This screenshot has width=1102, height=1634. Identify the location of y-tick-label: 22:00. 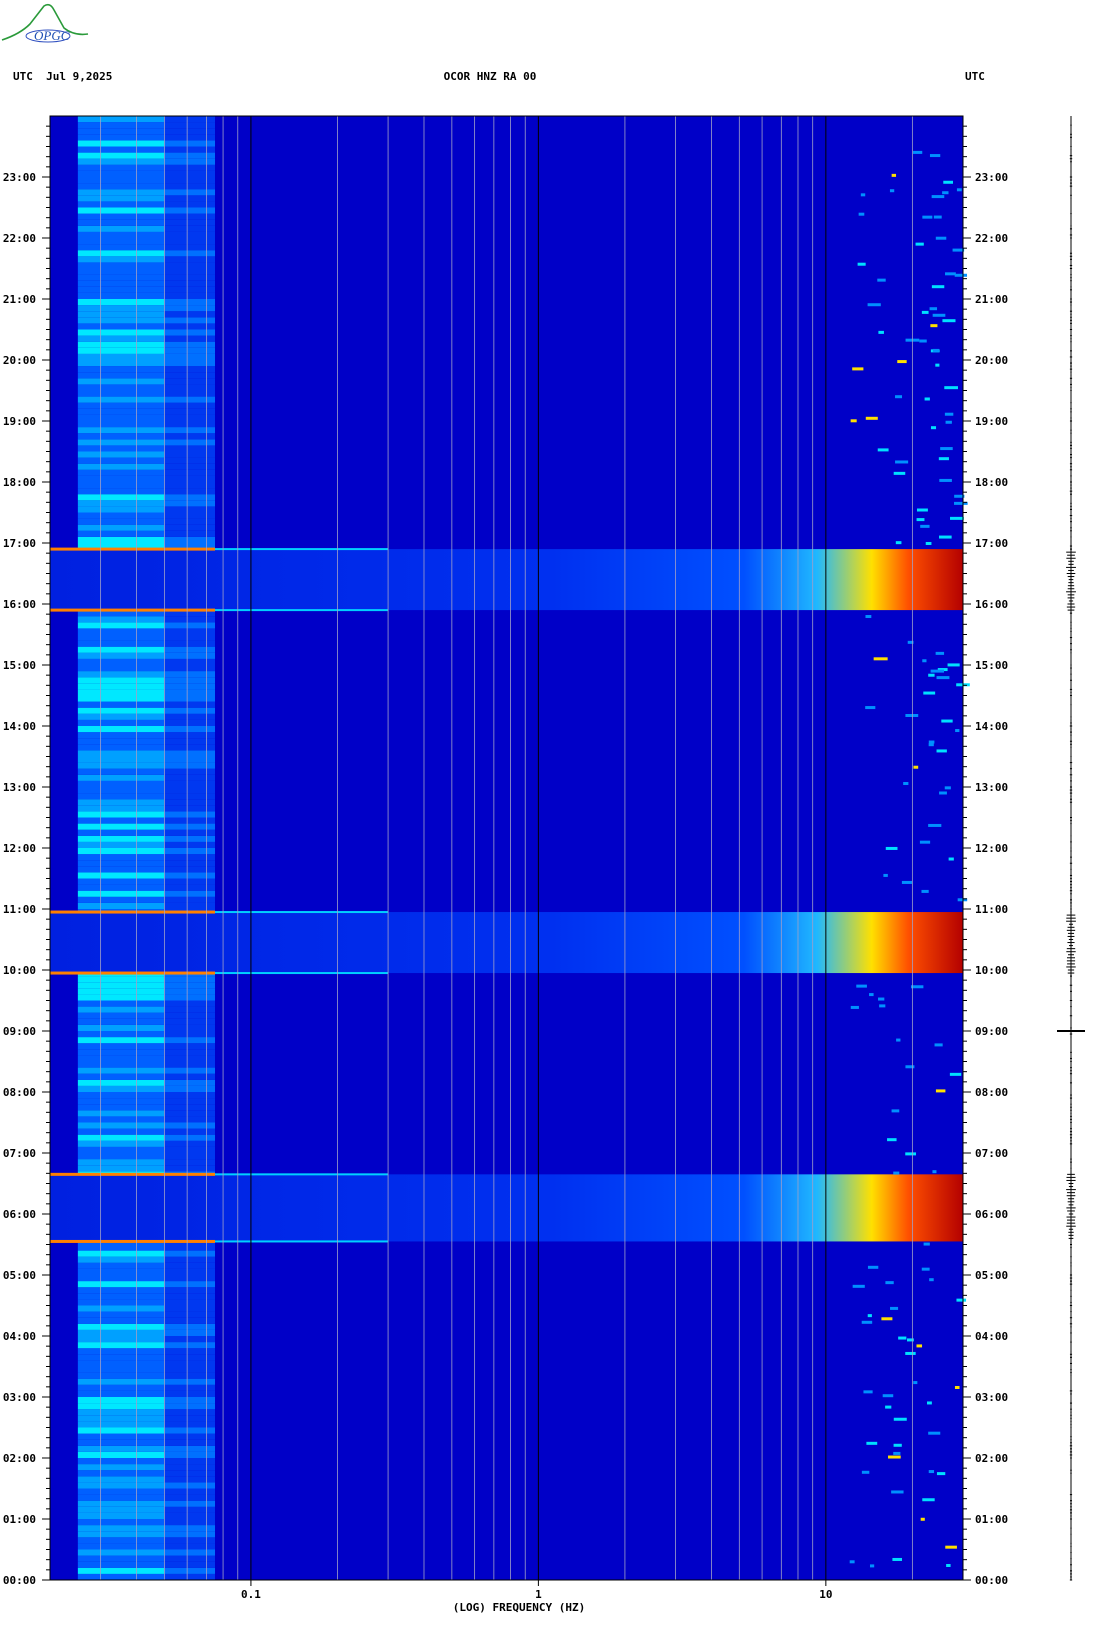
(19, 238).